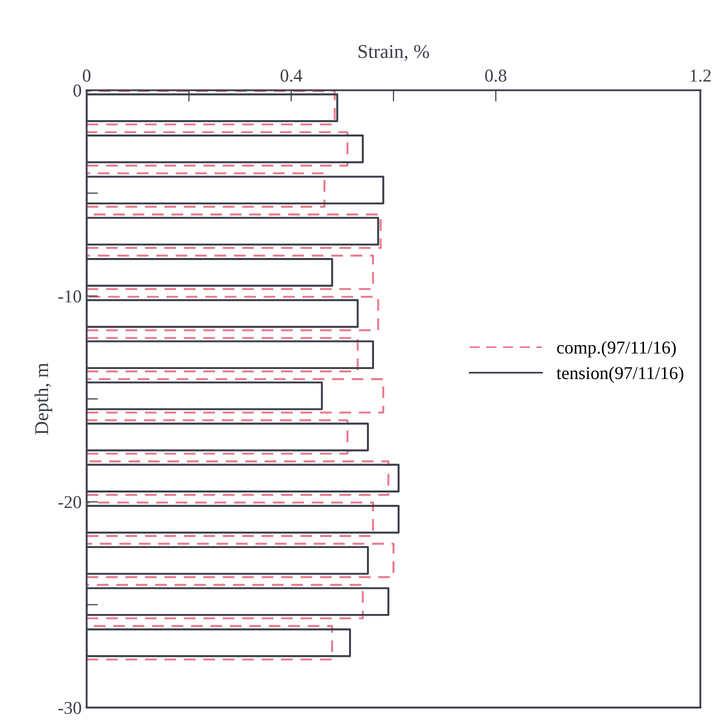 This screenshot has width=722, height=722. Describe the element at coordinates (70, 502) in the screenshot. I see `y-tick-label: -20` at that location.